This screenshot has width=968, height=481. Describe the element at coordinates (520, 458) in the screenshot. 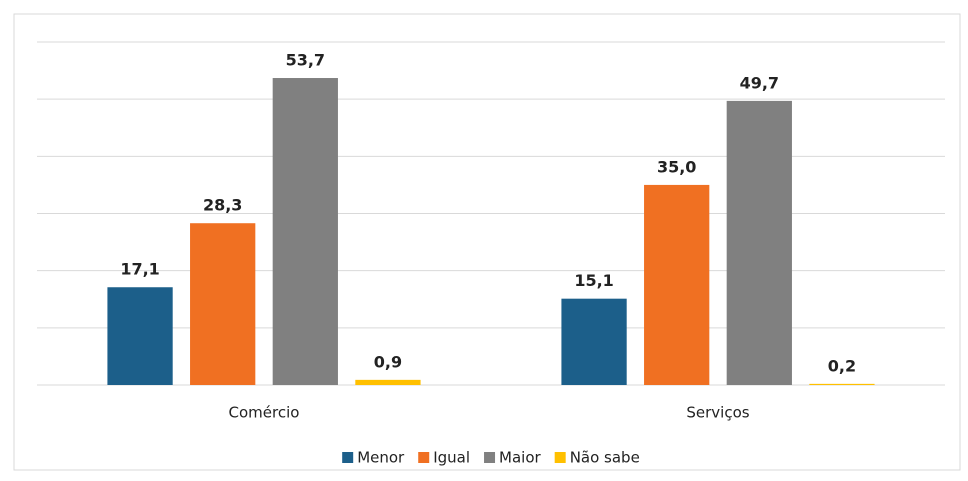

I see `legend-label: Maior` at that location.